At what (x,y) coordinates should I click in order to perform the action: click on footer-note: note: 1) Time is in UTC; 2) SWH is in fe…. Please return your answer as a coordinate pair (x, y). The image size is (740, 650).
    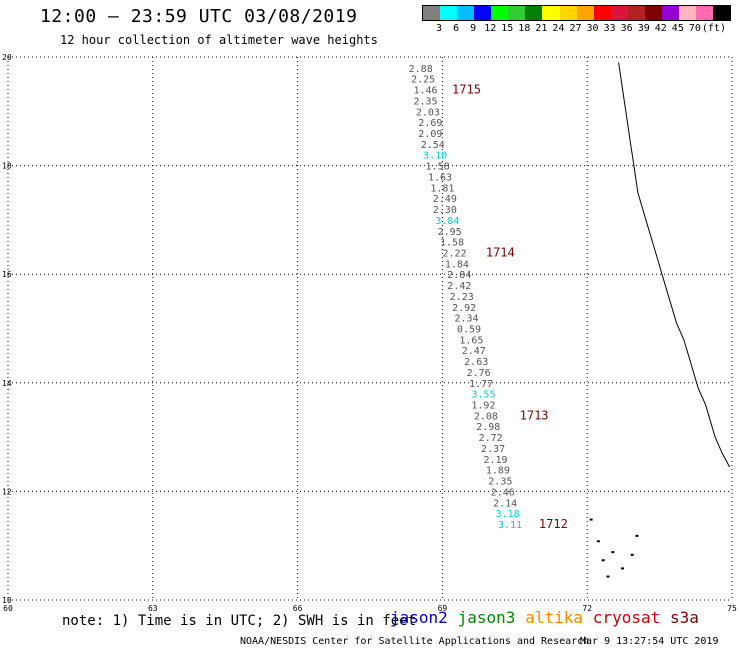
    Looking at the image, I should click on (239, 621).